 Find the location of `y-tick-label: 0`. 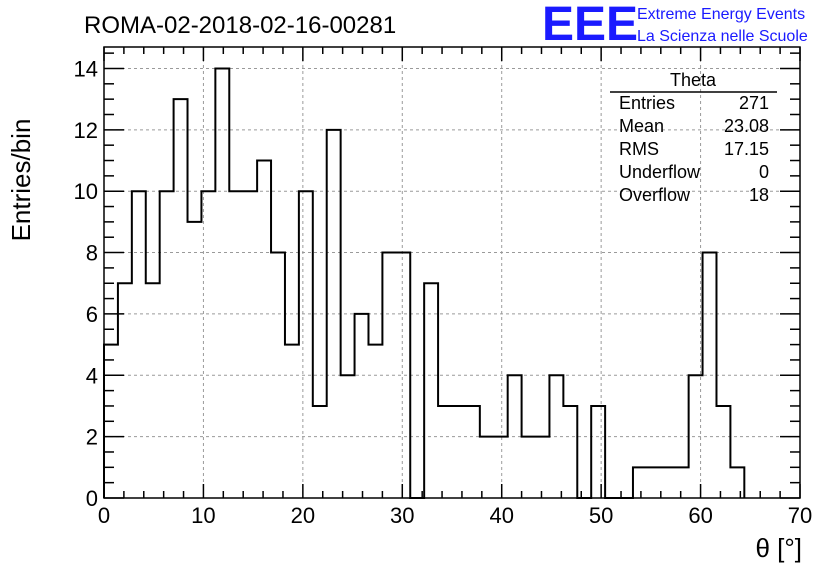

y-tick-label: 0 is located at coordinates (92, 498).